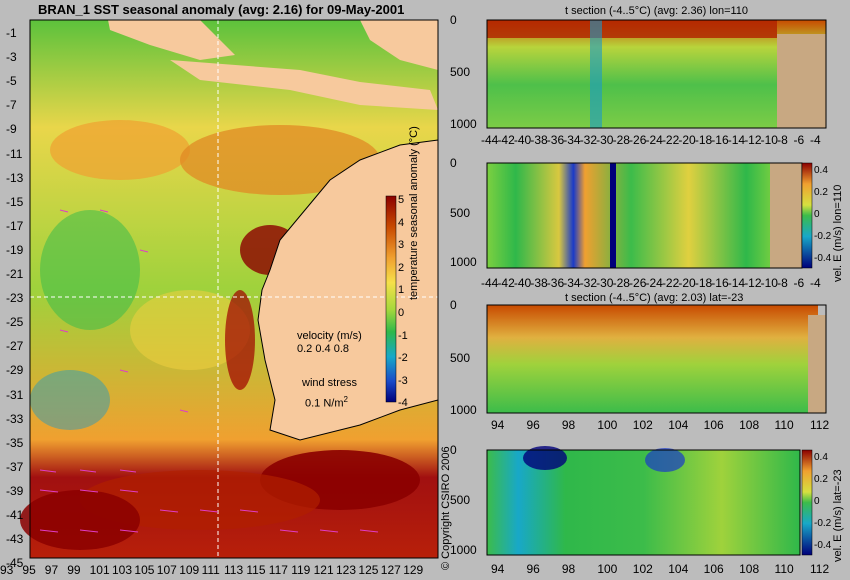 The width and height of the screenshot is (850, 580). Describe the element at coordinates (15, 274) in the screenshot. I see `map-y-tick: -21` at that location.